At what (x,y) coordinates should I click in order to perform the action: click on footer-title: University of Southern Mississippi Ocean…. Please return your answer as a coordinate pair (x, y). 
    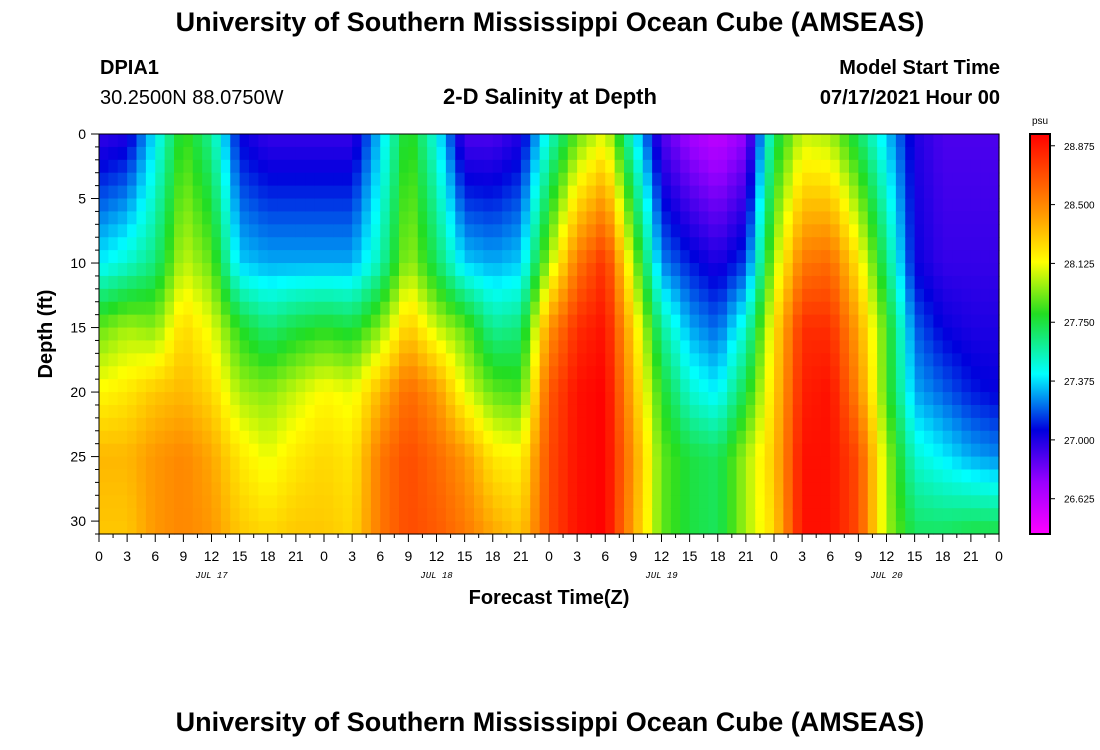
    Looking at the image, I should click on (550, 722).